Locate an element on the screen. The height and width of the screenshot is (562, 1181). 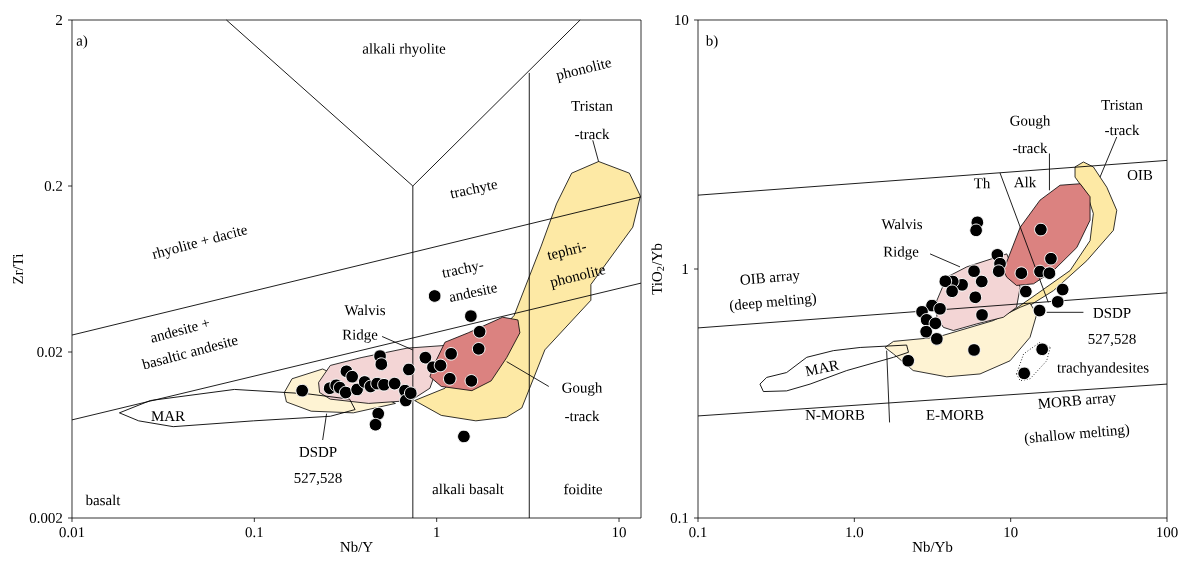
annotation: (shallow melting) is located at coordinates (1077, 435).